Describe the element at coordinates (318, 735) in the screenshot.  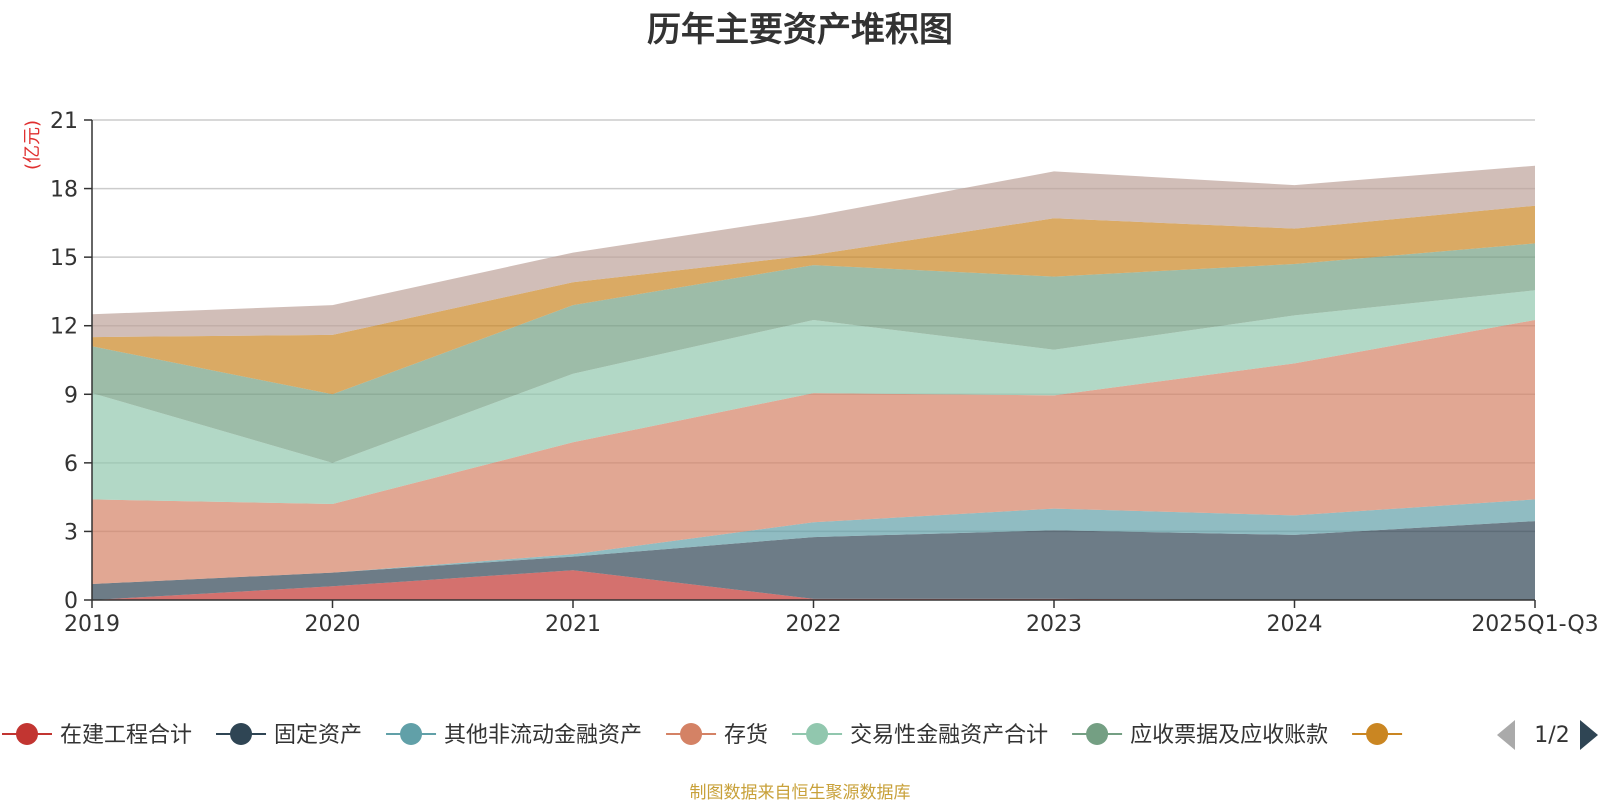
I see `legend-label: 固定资产` at that location.